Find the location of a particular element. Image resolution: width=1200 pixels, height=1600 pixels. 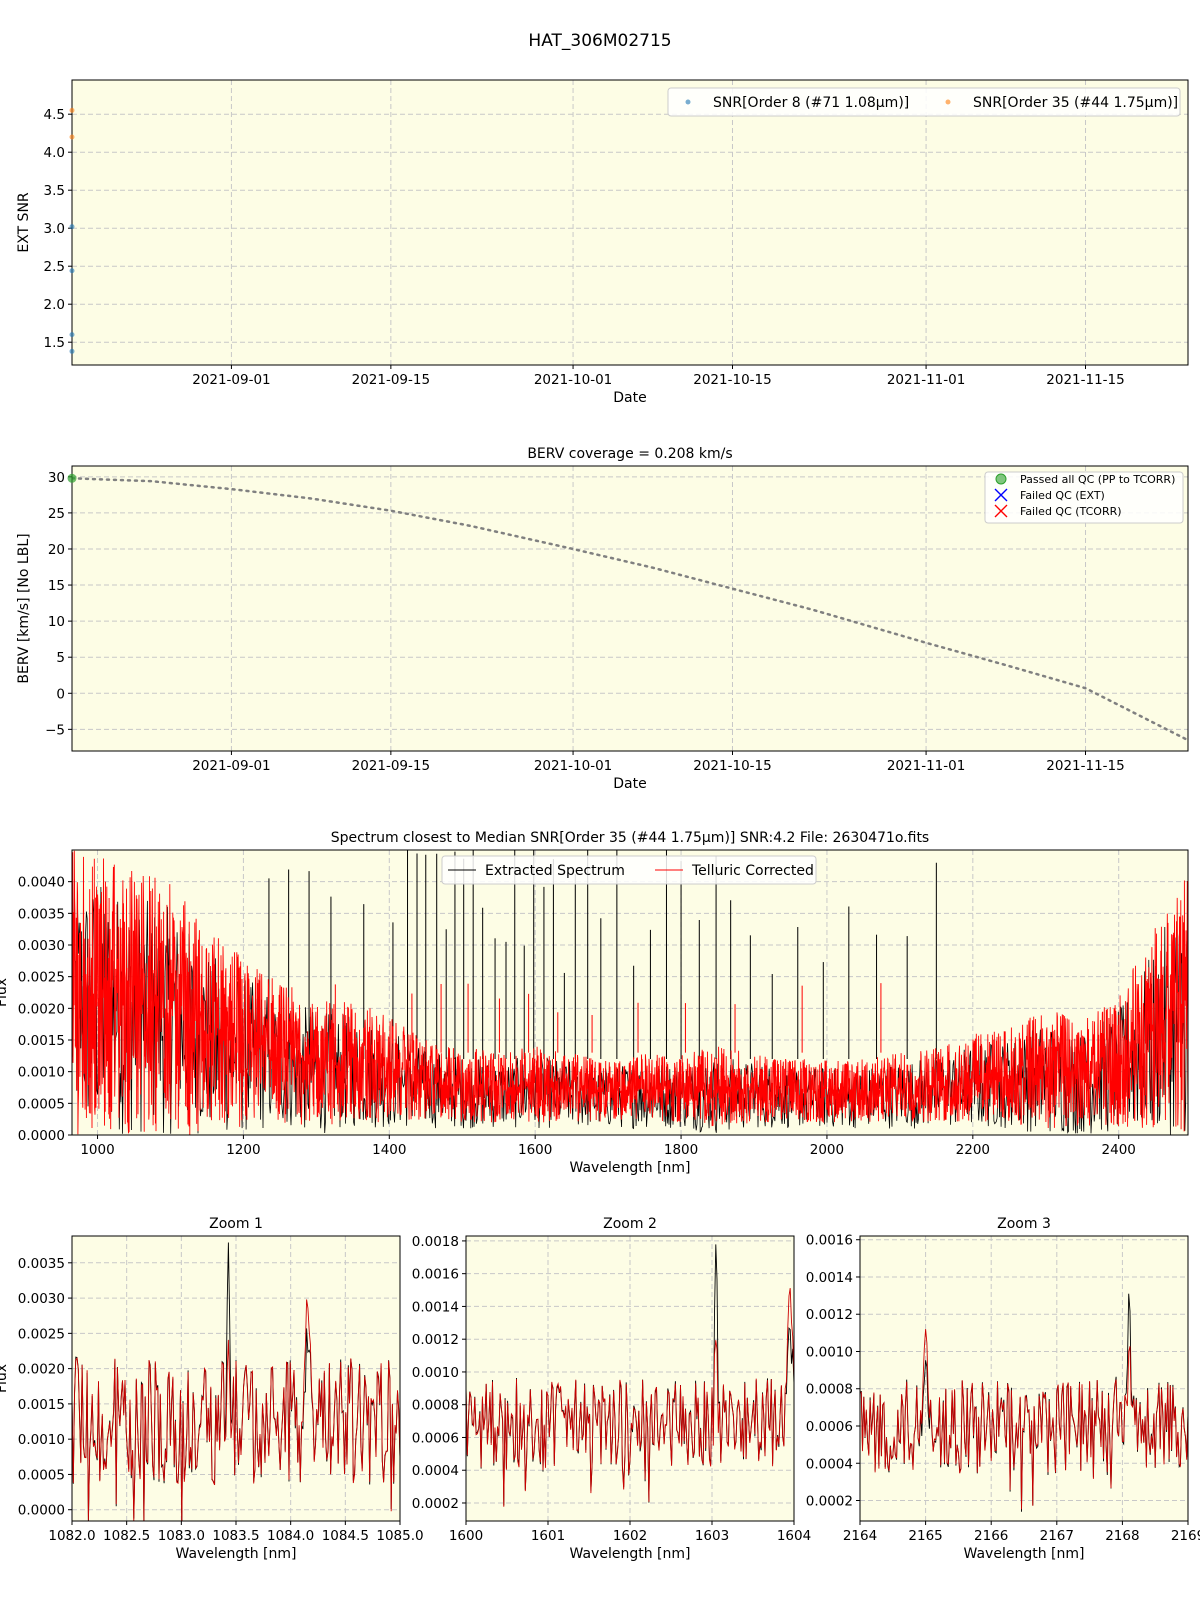

zoom3-ytick-label: 0.0012 is located at coordinates (829, 1315).